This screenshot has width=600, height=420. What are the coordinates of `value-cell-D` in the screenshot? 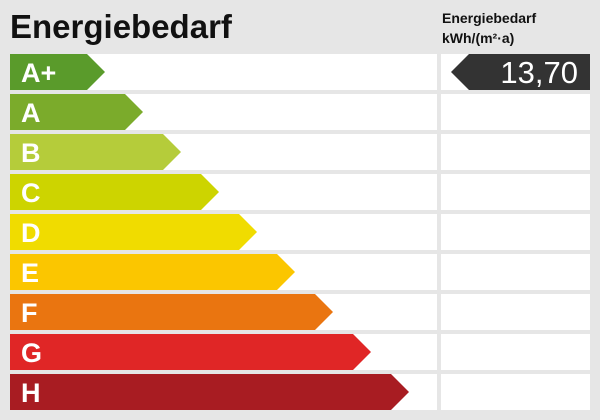 It's located at (515, 232).